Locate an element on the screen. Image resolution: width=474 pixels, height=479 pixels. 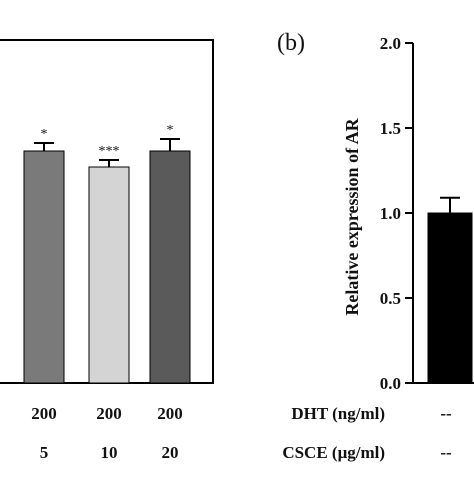
x-row-value: 5 is located at coordinates (44, 452).